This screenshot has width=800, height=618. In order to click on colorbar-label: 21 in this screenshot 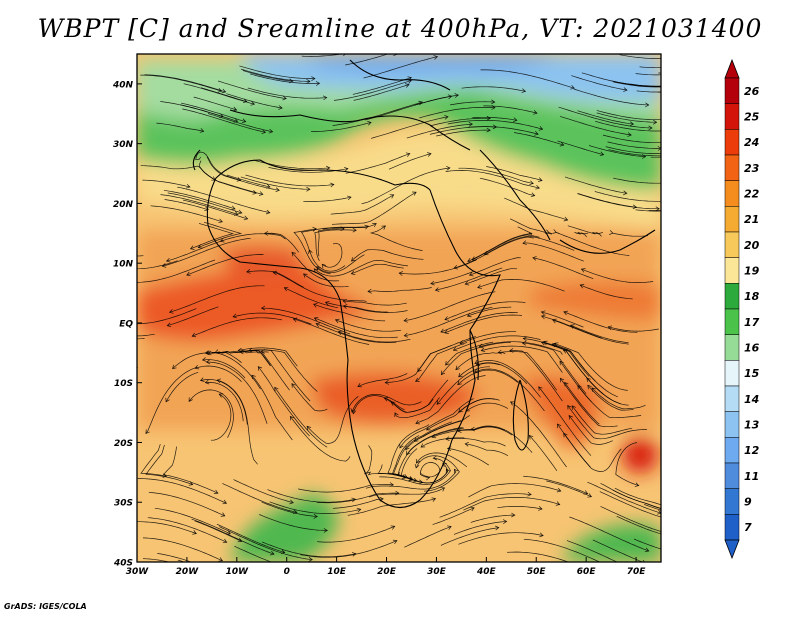, I will do `click(751, 219)`.